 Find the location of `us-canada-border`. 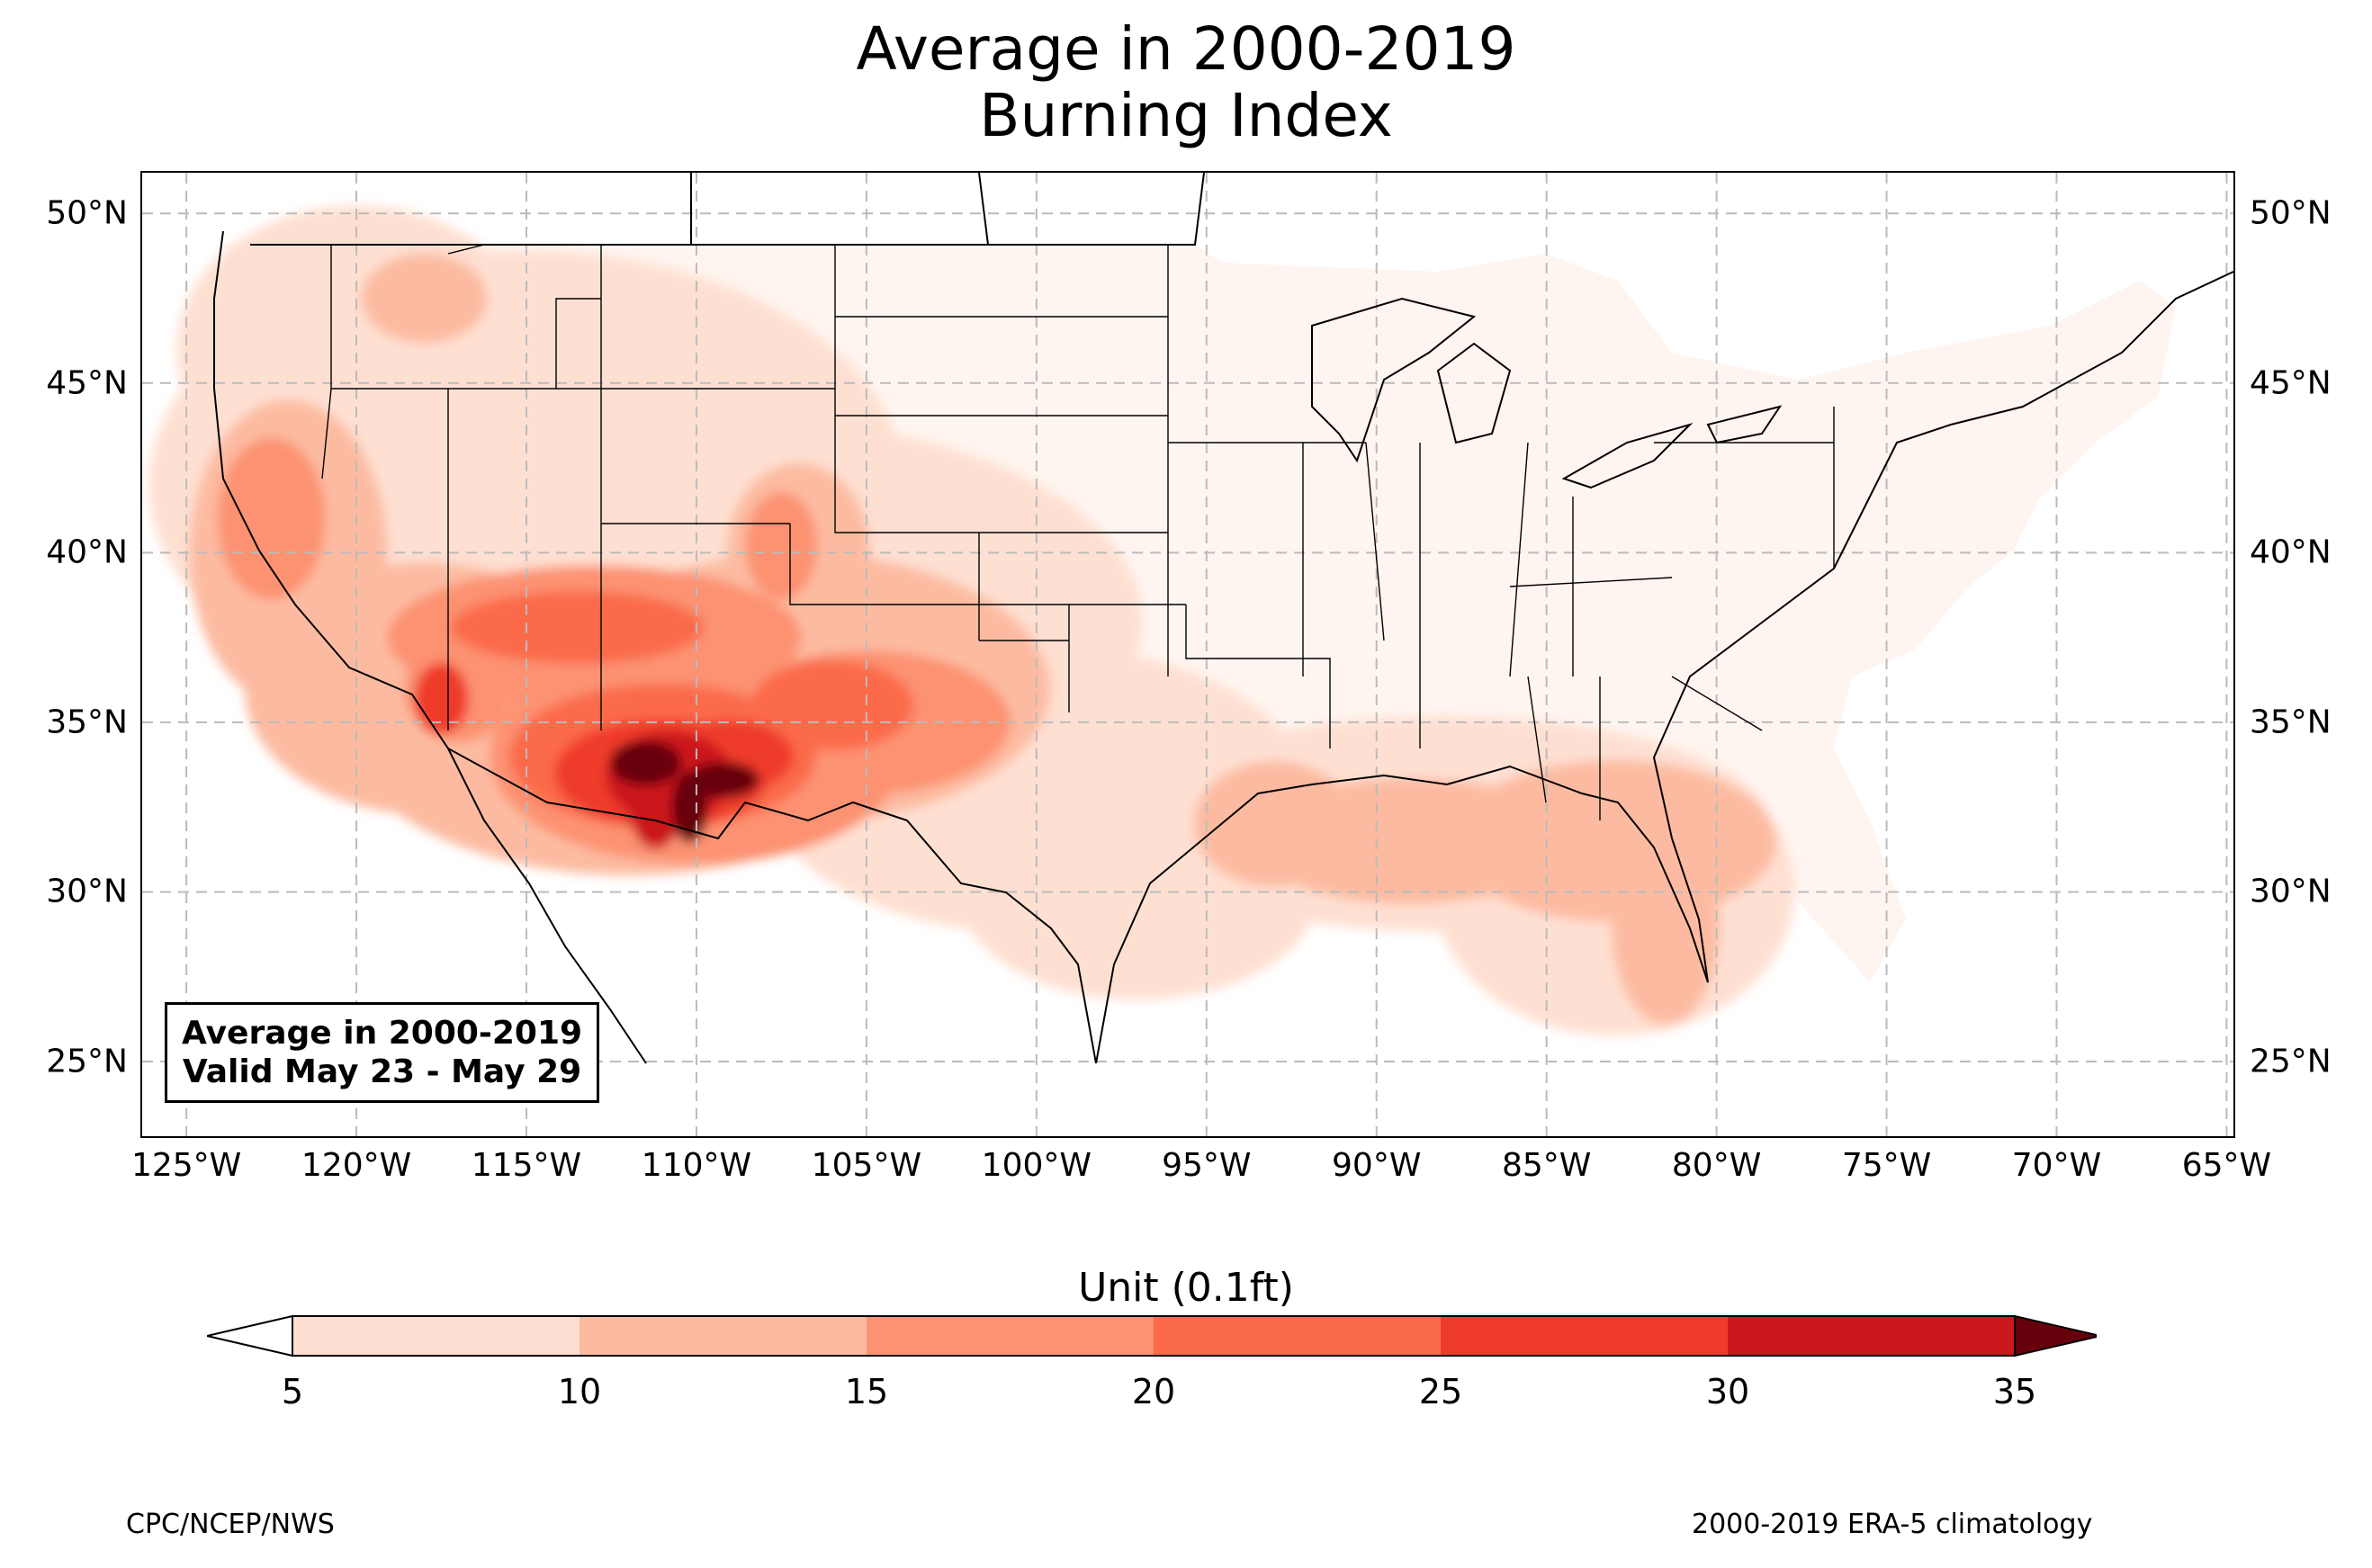

us-canada-border is located at coordinates (727, 209).